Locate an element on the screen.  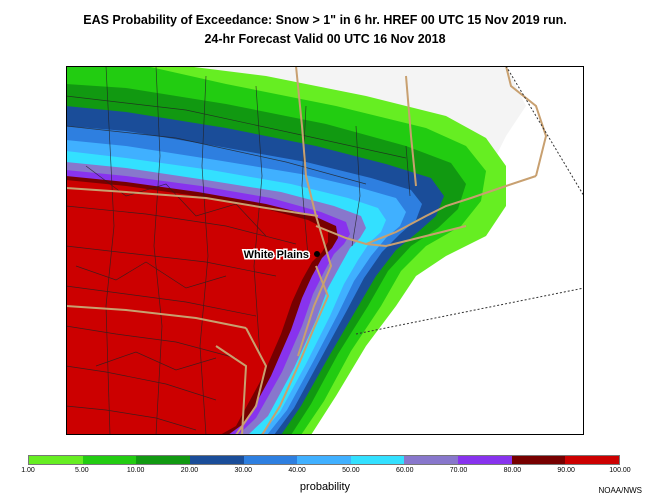
map-title-line2: 24-hr Forecast Valid 00 UTC 16 Nov 2018 is located at coordinates (325, 39).